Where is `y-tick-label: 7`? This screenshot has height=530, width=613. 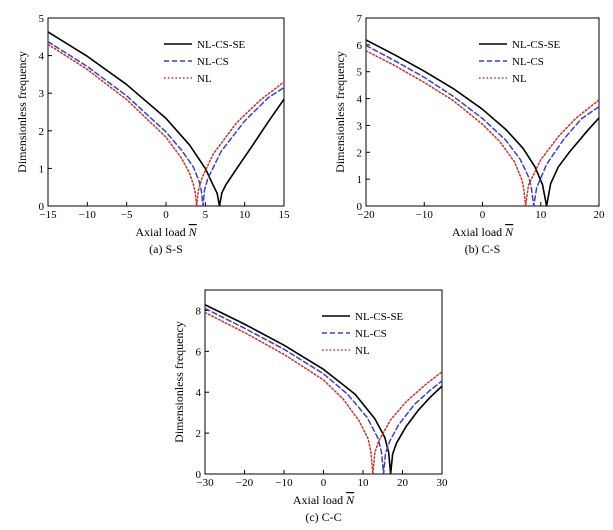 y-tick-label: 7 is located at coordinates (360, 19).